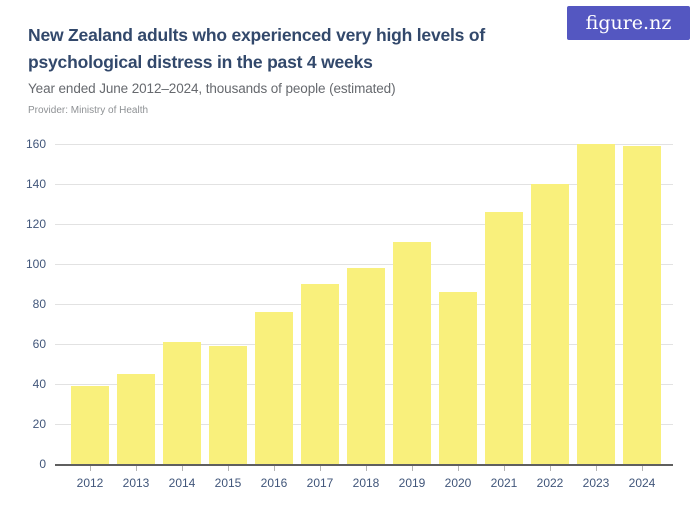 The image size is (700, 525). Describe the element at coordinates (228, 468) in the screenshot. I see `x-tick-2015` at that location.